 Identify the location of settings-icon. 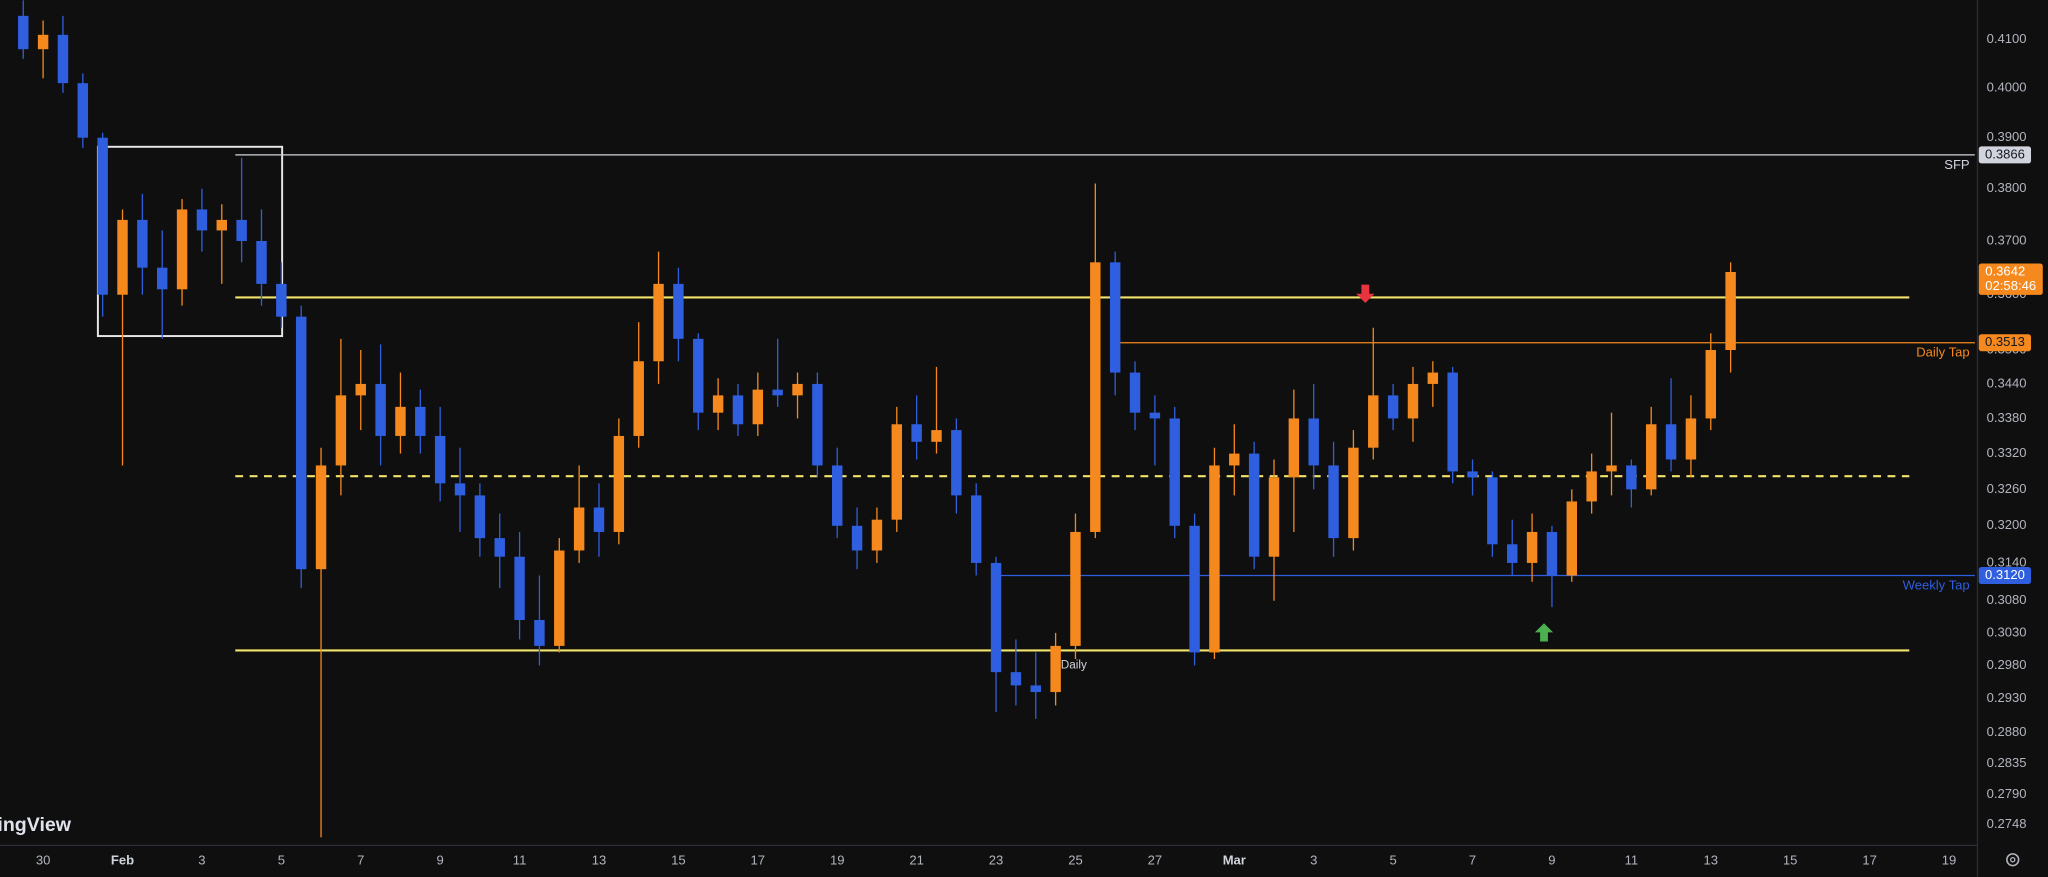
(2013, 860).